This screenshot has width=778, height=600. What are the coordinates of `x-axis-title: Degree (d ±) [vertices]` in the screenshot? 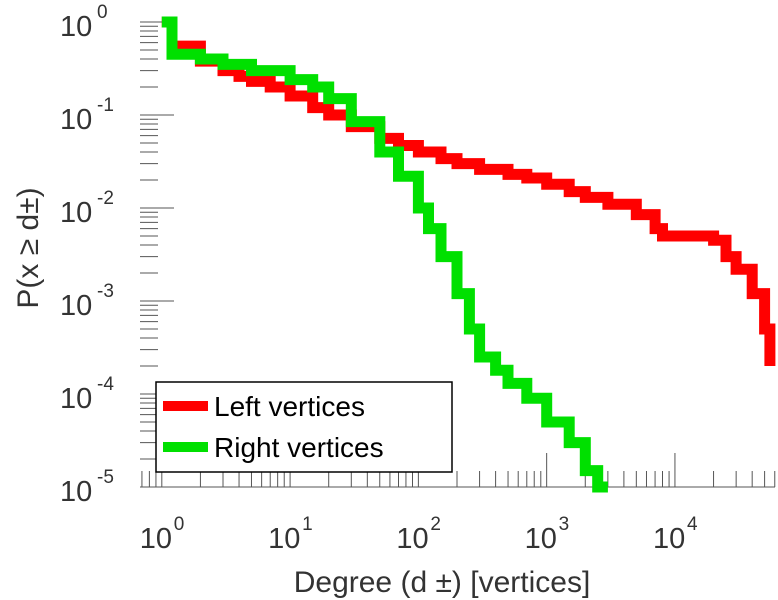 It's located at (442, 582).